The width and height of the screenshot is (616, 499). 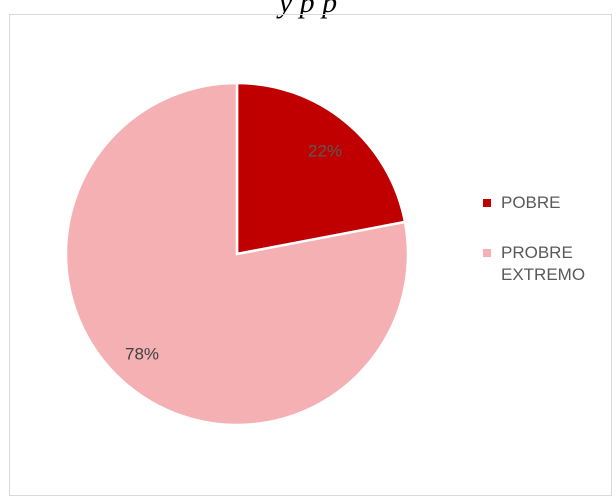 I want to click on legend-item-pobre: POBRE, so click(x=546, y=203).